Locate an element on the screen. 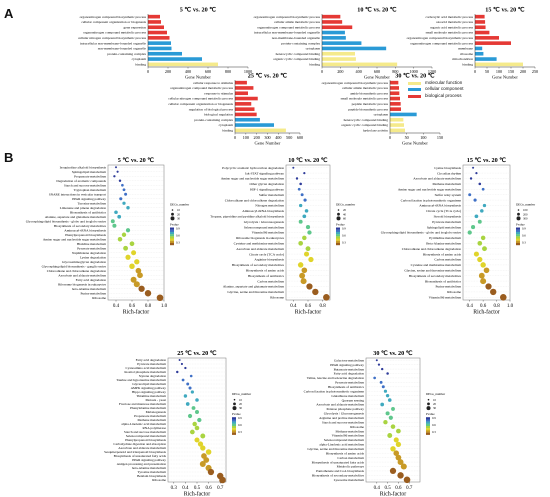  legend-swatch-cc is located at coordinates (414, 90).